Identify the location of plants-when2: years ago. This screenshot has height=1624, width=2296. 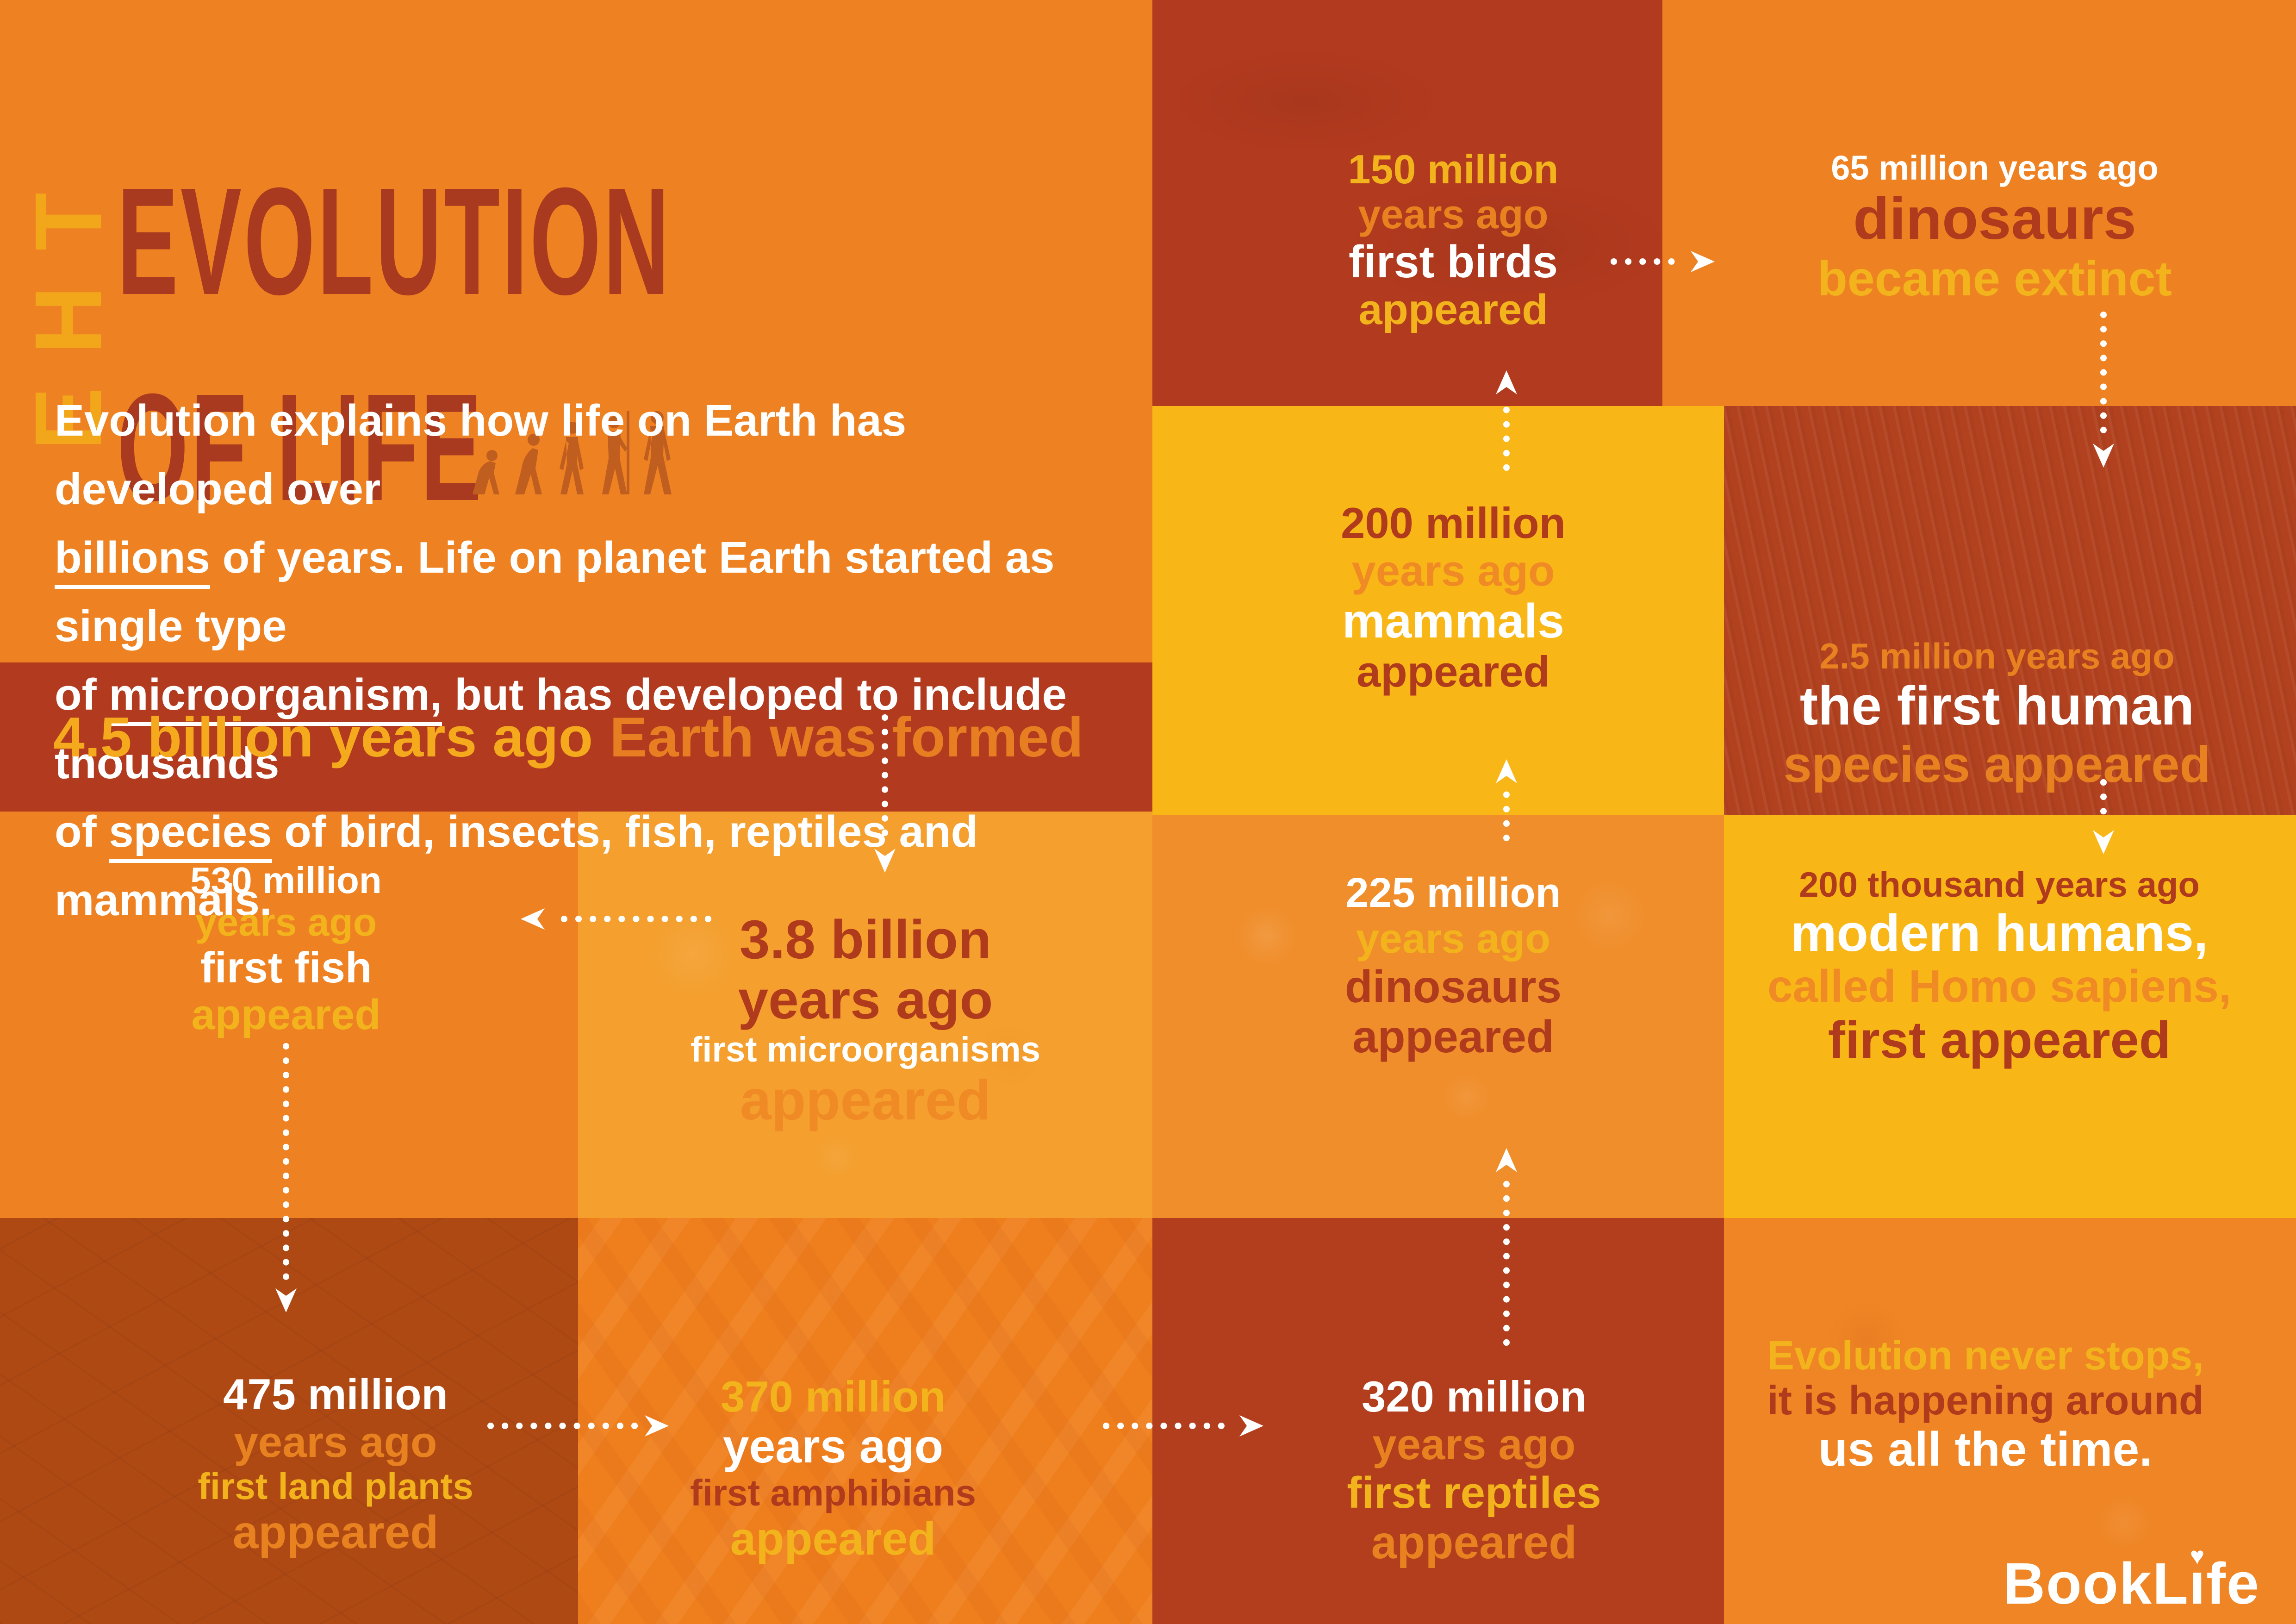
(335, 1442).